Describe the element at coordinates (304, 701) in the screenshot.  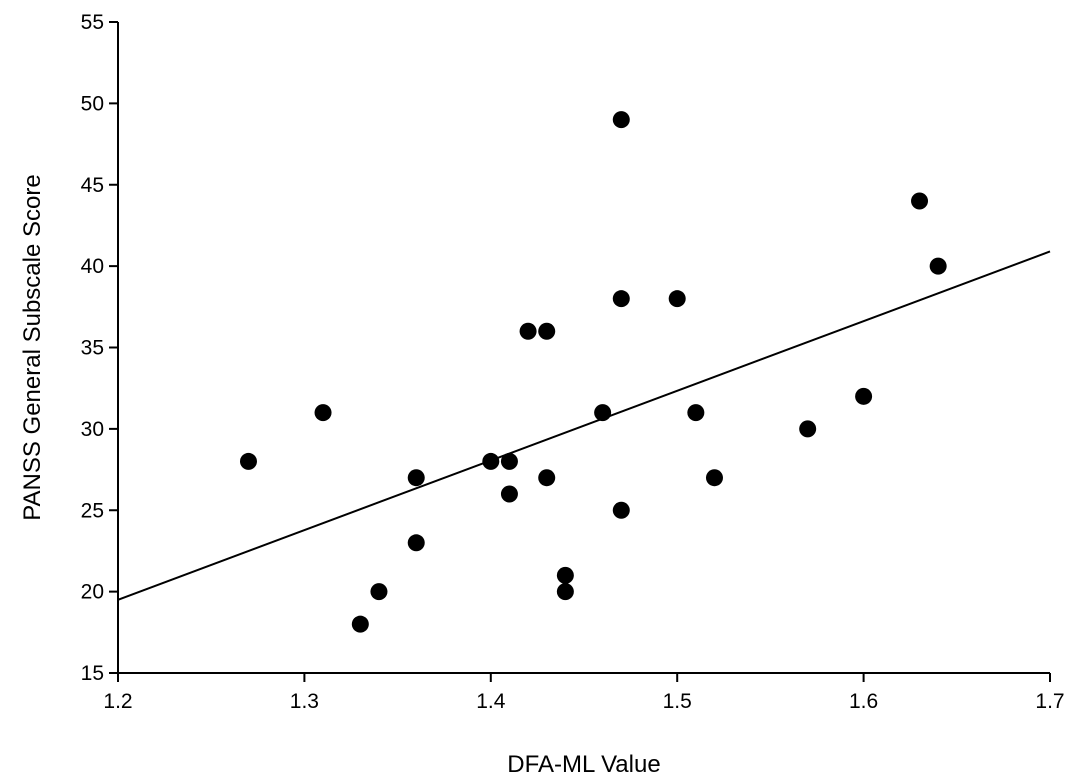
I see `x-tick-label: 1.3` at that location.